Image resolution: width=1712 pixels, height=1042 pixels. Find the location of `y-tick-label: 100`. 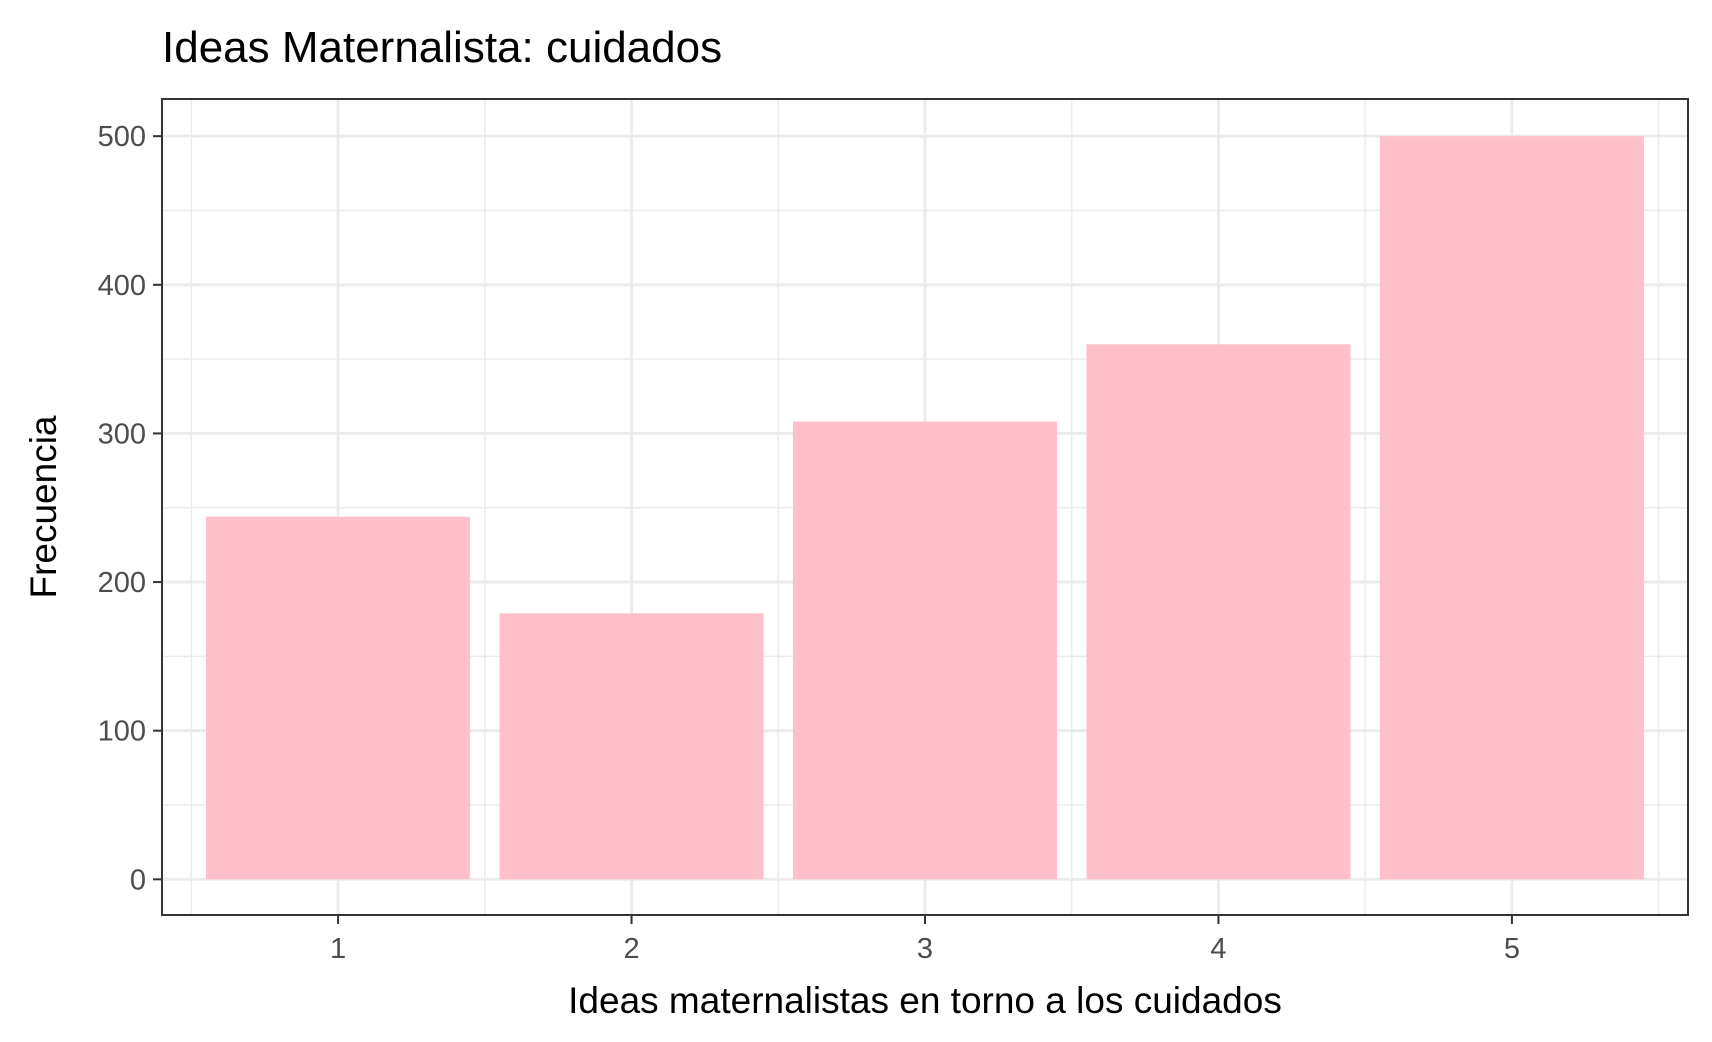

y-tick-label: 100 is located at coordinates (122, 732).